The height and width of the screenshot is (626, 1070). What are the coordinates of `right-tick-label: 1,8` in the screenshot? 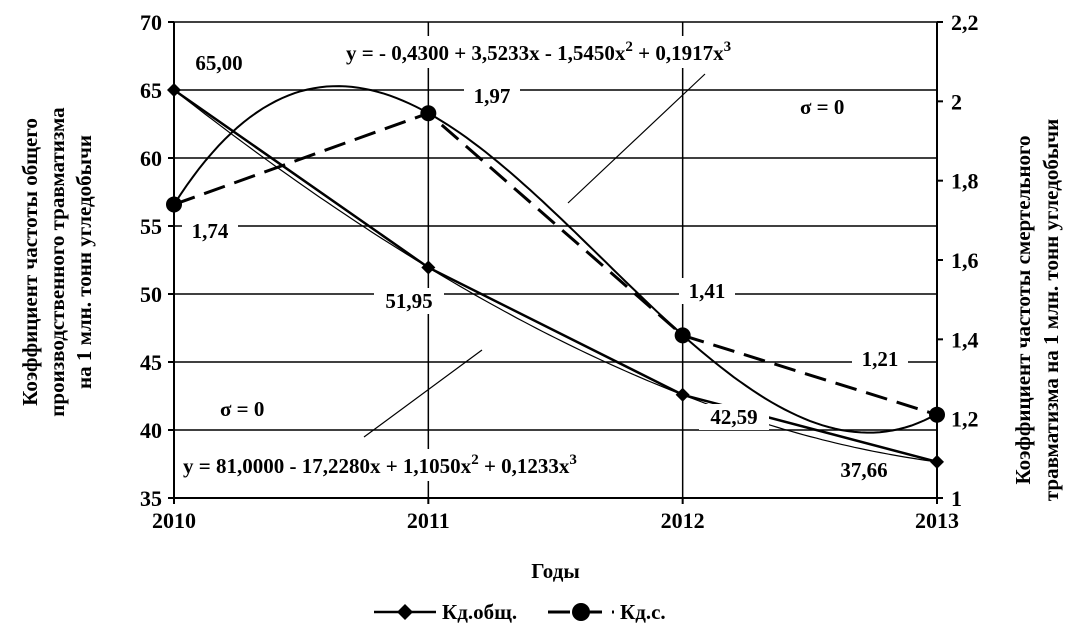 It's located at (965, 181).